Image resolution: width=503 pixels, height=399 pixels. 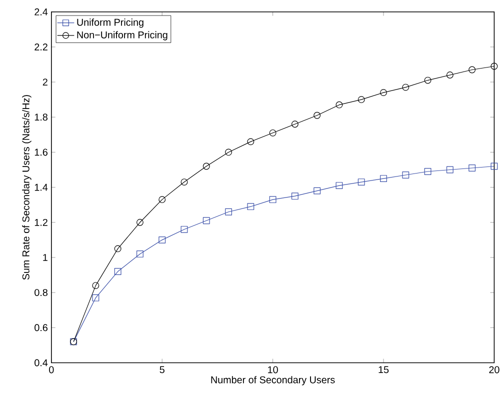 What do you see at coordinates (41, 116) in the screenshot?
I see `y-tick-label: 1.8` at bounding box center [41, 116].